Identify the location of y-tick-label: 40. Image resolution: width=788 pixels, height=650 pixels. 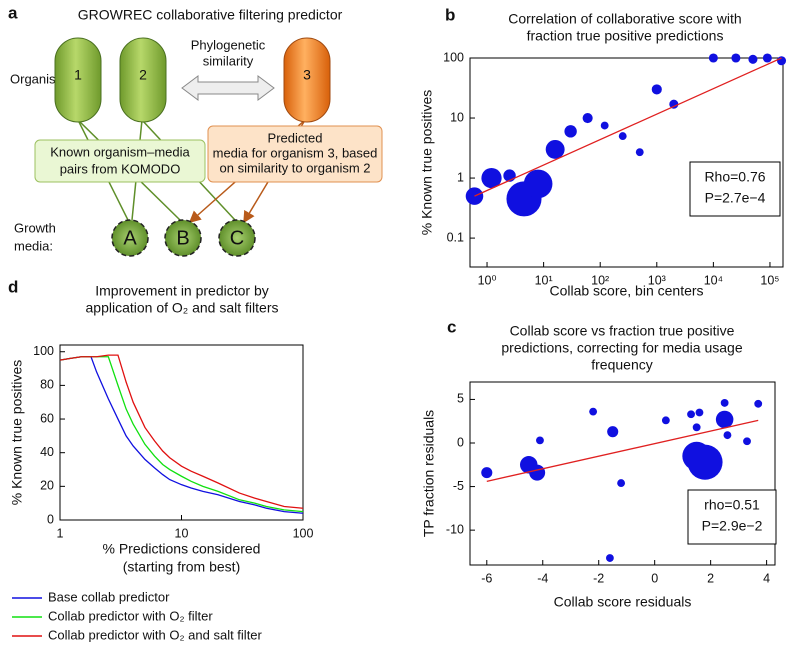
(47, 452).